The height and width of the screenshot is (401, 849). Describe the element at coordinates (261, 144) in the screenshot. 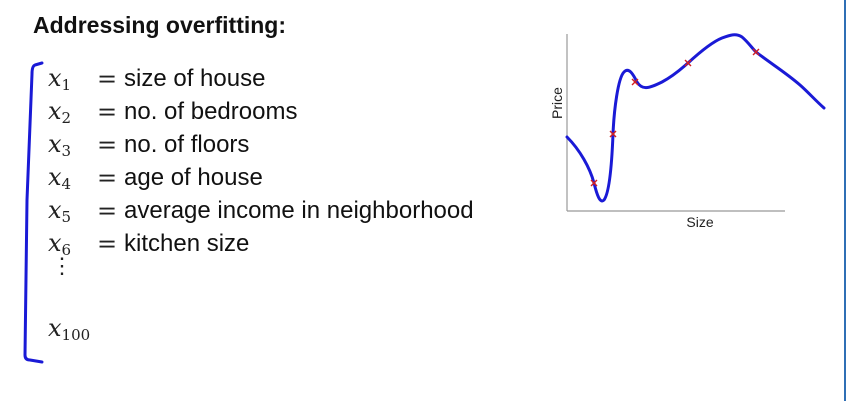

I see `feature-row-3: x3 = no. of floors` at that location.